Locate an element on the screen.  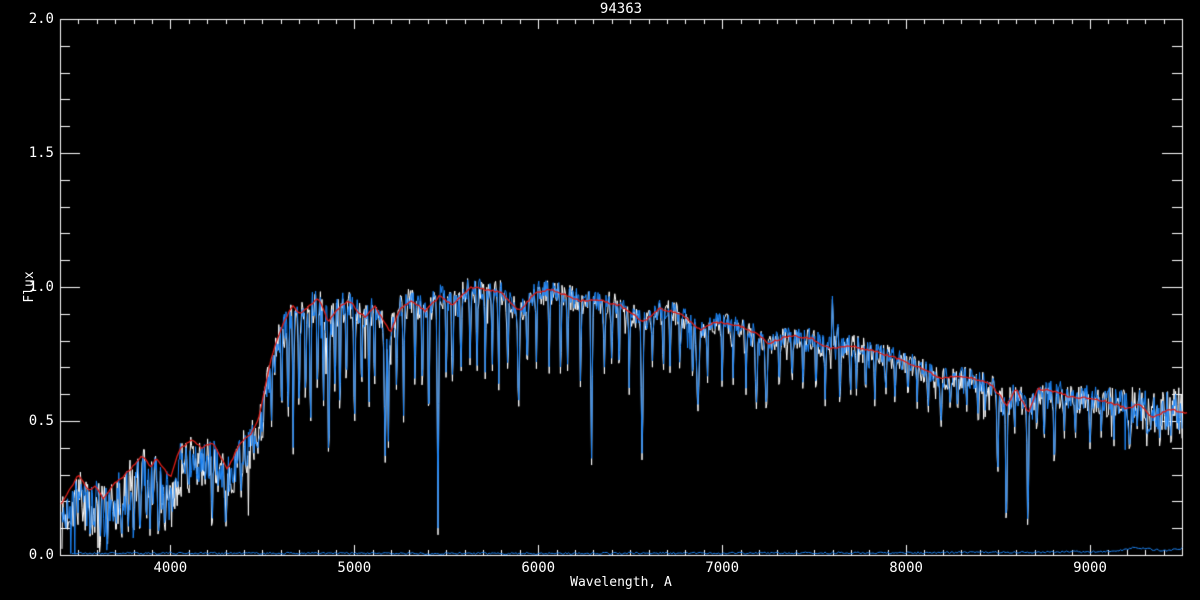
x-axis-tick-label: 8000 is located at coordinates (906, 568).